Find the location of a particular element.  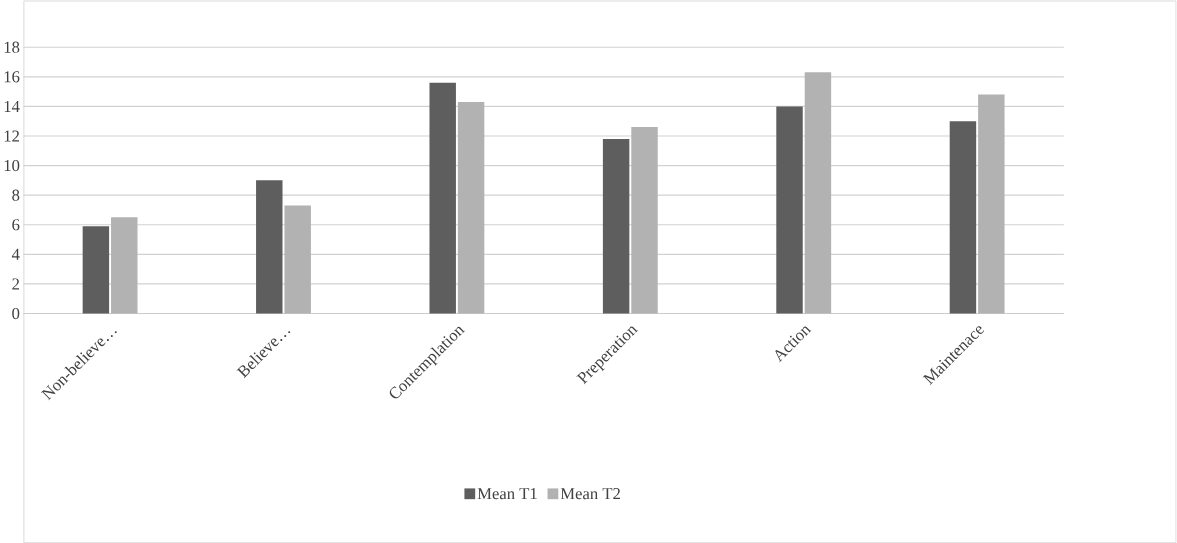

legend-label: Mean T2 is located at coordinates (590, 493).